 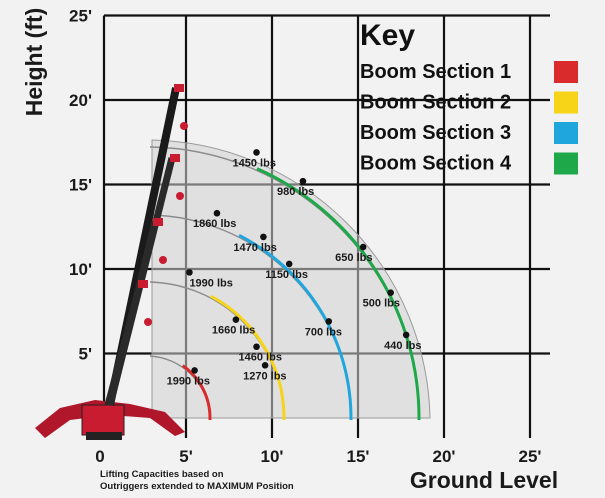 I want to click on y-tick-label: 25', so click(x=80, y=16).